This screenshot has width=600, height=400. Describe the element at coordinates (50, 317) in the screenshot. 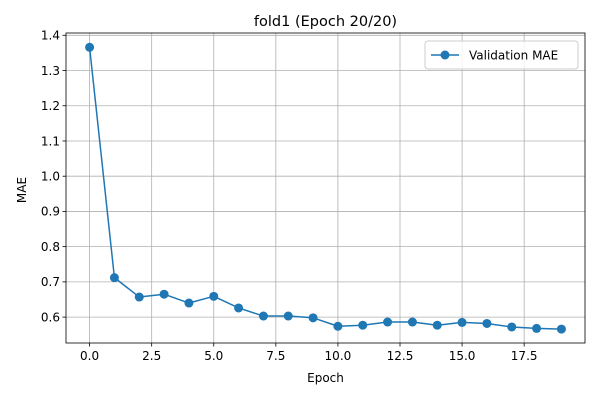

I see `y-tick-label: 0.6` at that location.